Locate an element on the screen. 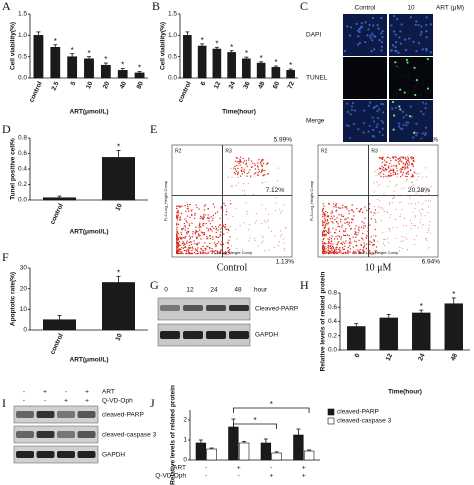 This screenshot has height=485, width=474. column-header: ART (μM) is located at coordinates (450, 8).